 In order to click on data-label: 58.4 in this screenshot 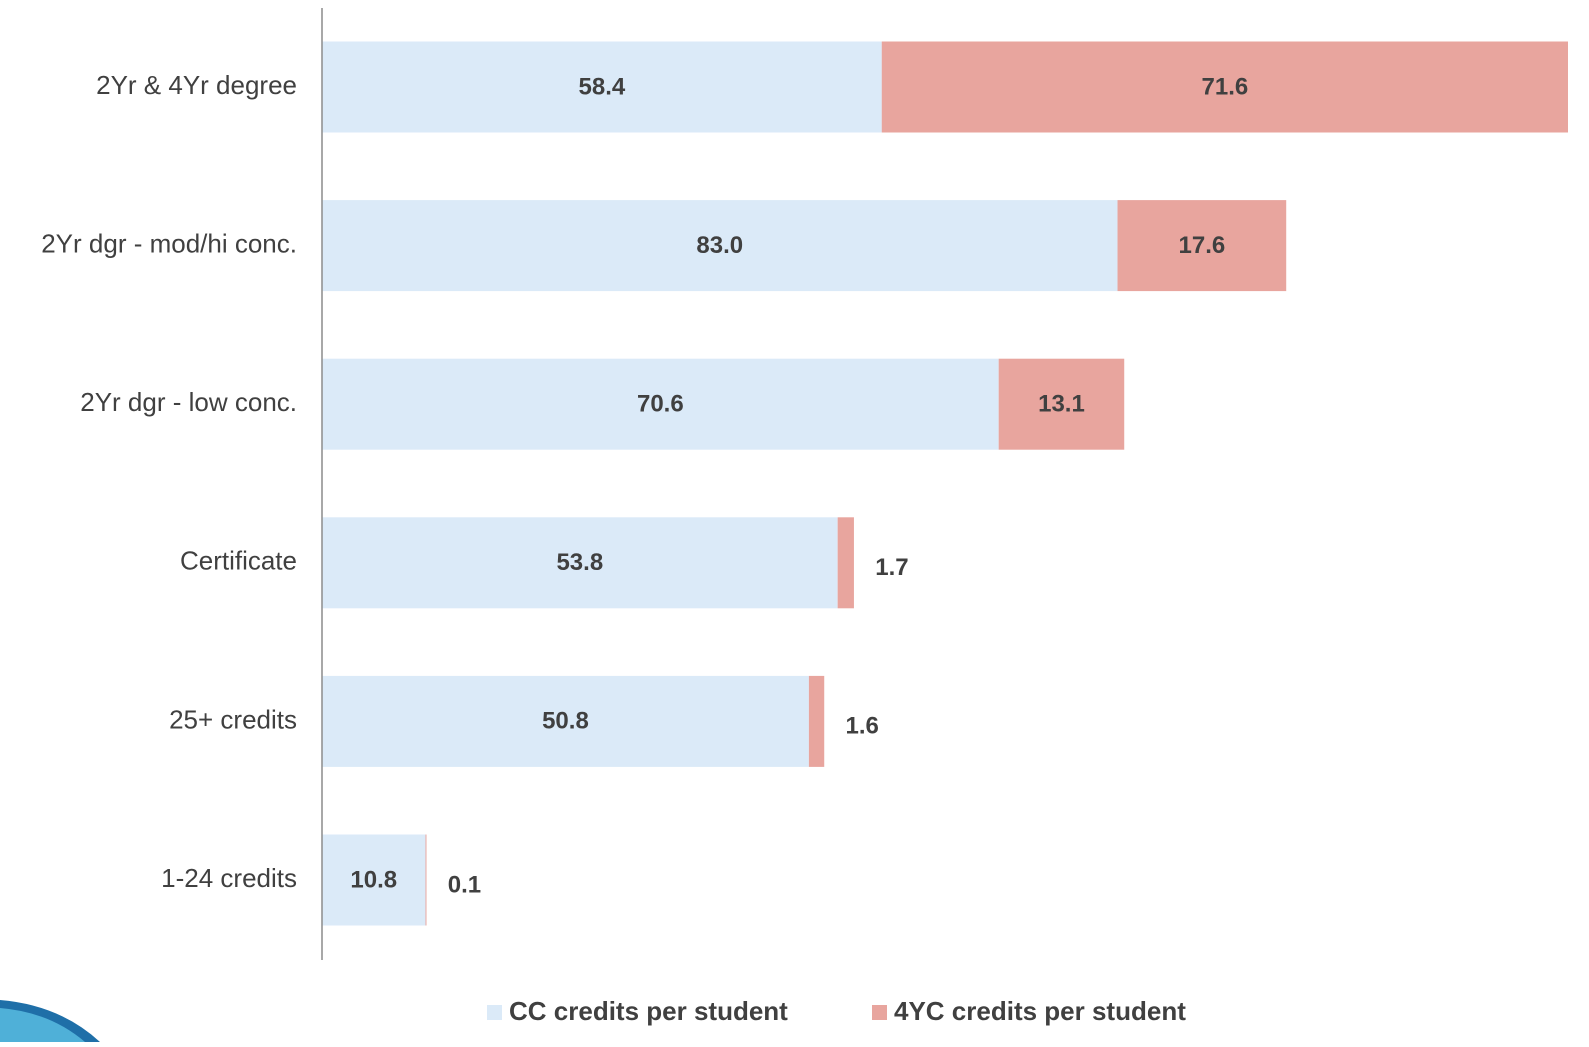, I will do `click(602, 86)`.